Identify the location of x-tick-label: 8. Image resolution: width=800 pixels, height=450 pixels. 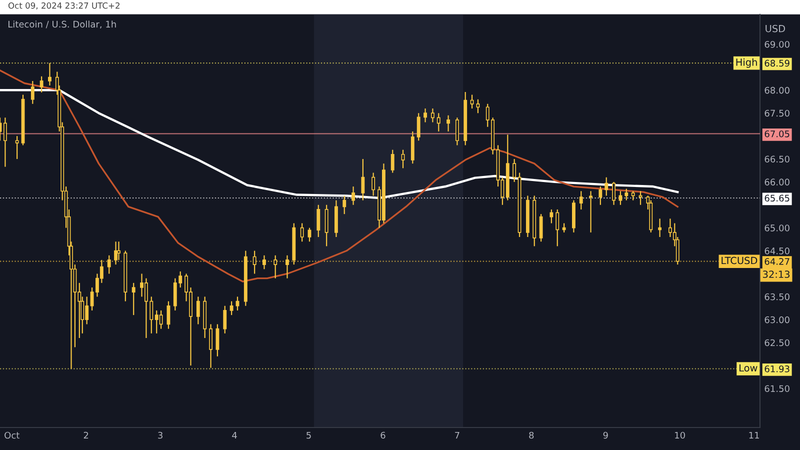
(531, 435).